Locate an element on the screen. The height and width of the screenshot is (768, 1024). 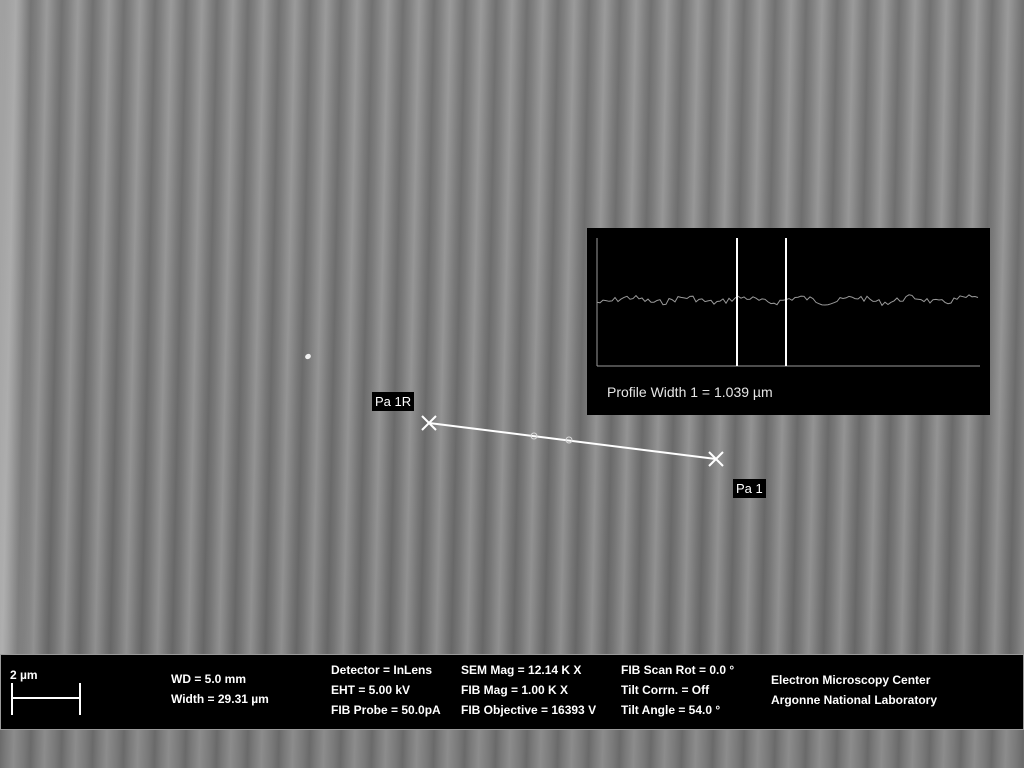
org-line-1: Electron Microscopy Center is located at coordinates (851, 680).